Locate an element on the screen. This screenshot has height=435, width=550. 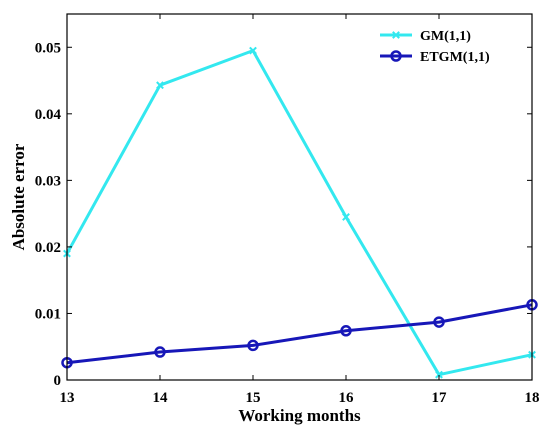
y-tick-label: 0.01 is located at coordinates (48, 314).